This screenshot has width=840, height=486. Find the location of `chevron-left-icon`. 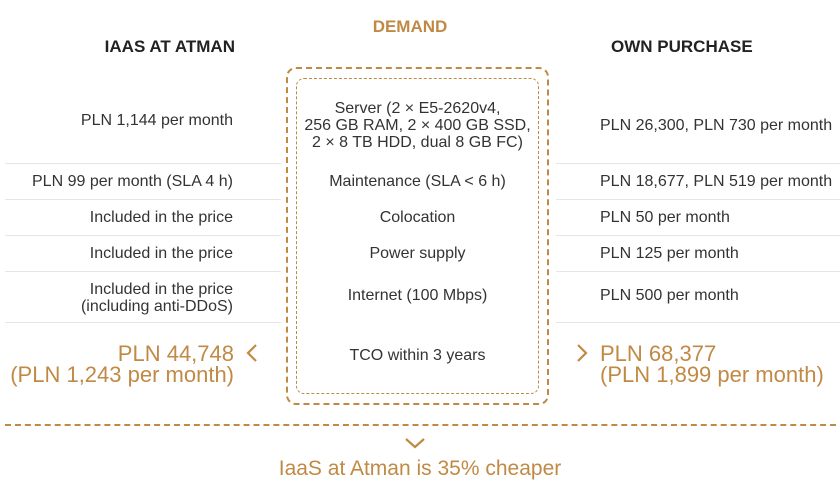

chevron-left-icon is located at coordinates (251, 353).